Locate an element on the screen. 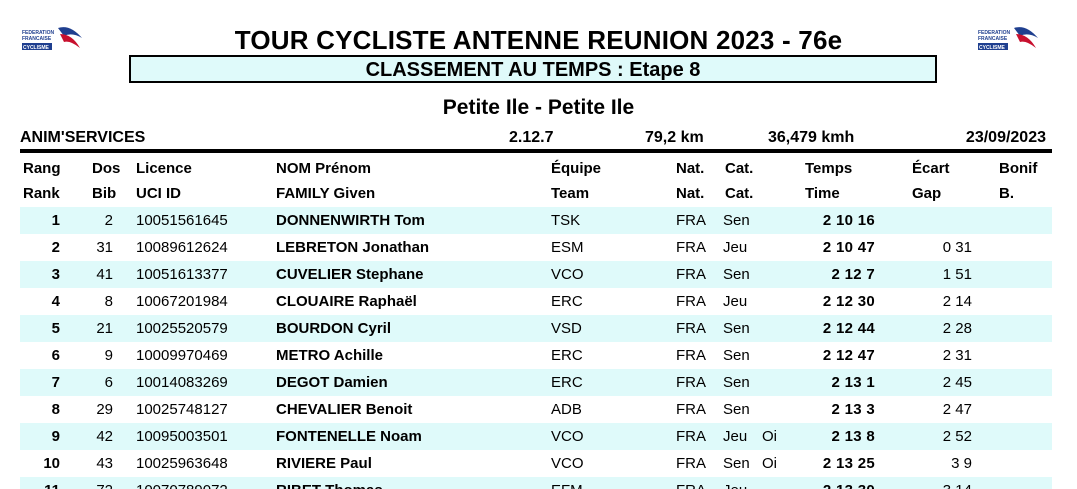  time: 2 13 30 is located at coordinates (837, 483).